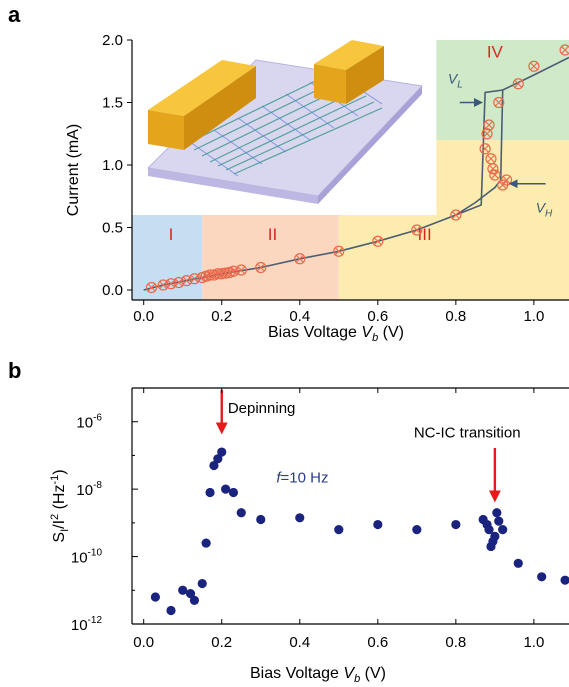 The height and width of the screenshot is (687, 569). I want to click on y-axis-title: SI/I2 (Hz-1), so click(60, 505).